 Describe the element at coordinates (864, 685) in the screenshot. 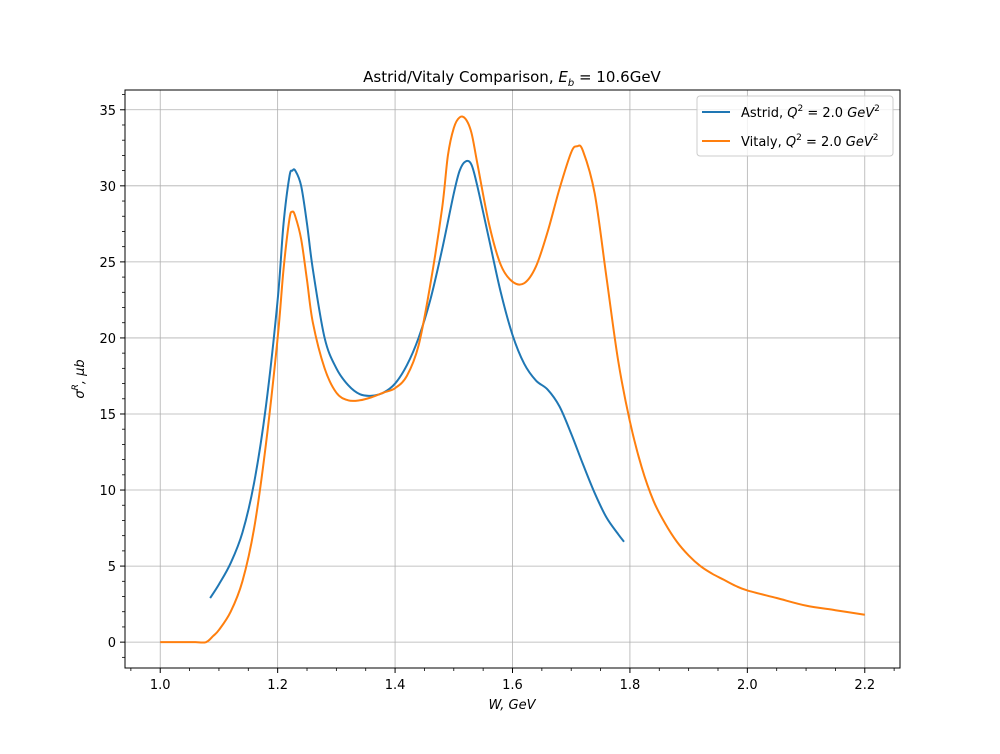

I see `x-tick-label: 2.2` at that location.